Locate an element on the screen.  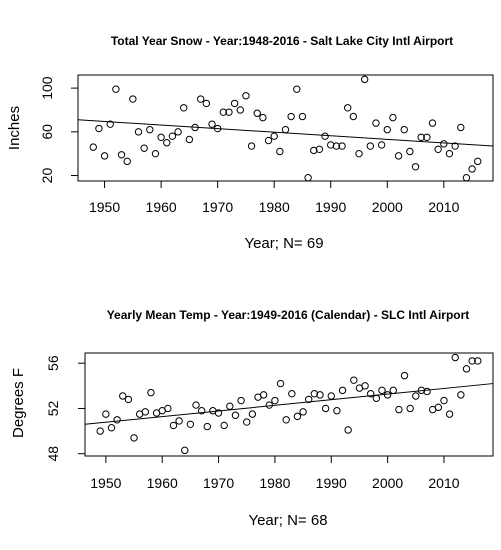
snow-x-axis: 1950 1960 1970 1980 1990 2000 2010 is located at coordinates (274, 197).